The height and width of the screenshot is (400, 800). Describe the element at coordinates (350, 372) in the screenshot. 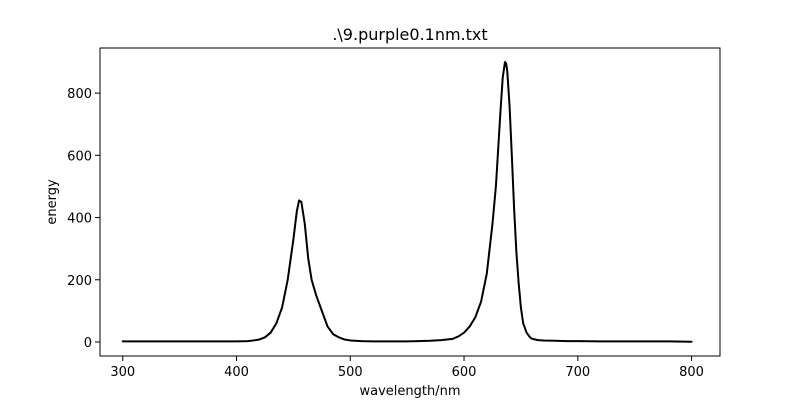

I see `x-tick-label: 500` at that location.